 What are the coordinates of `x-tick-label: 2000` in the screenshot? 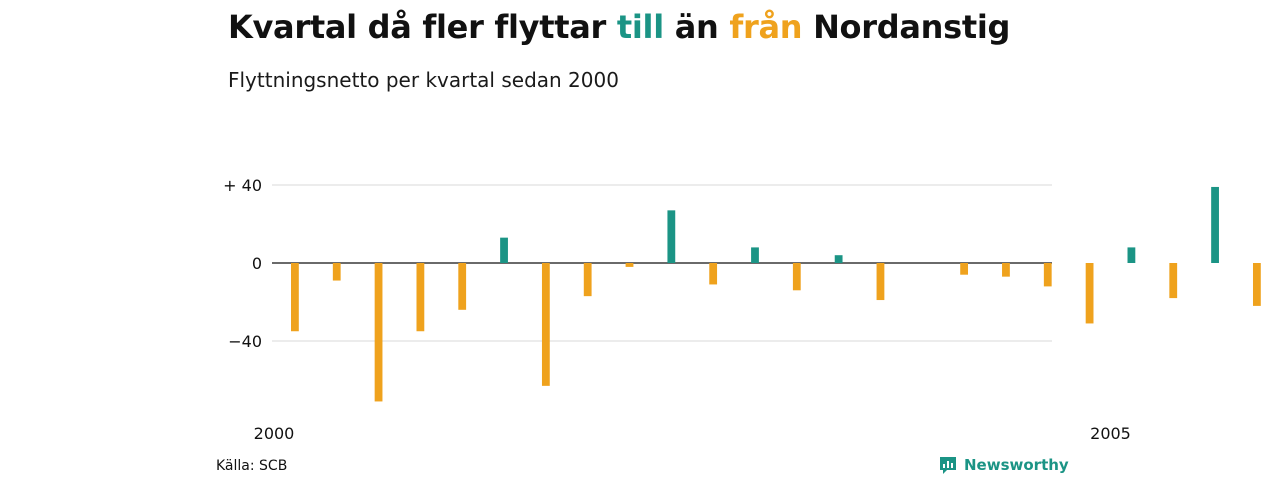 It's located at (274, 433).